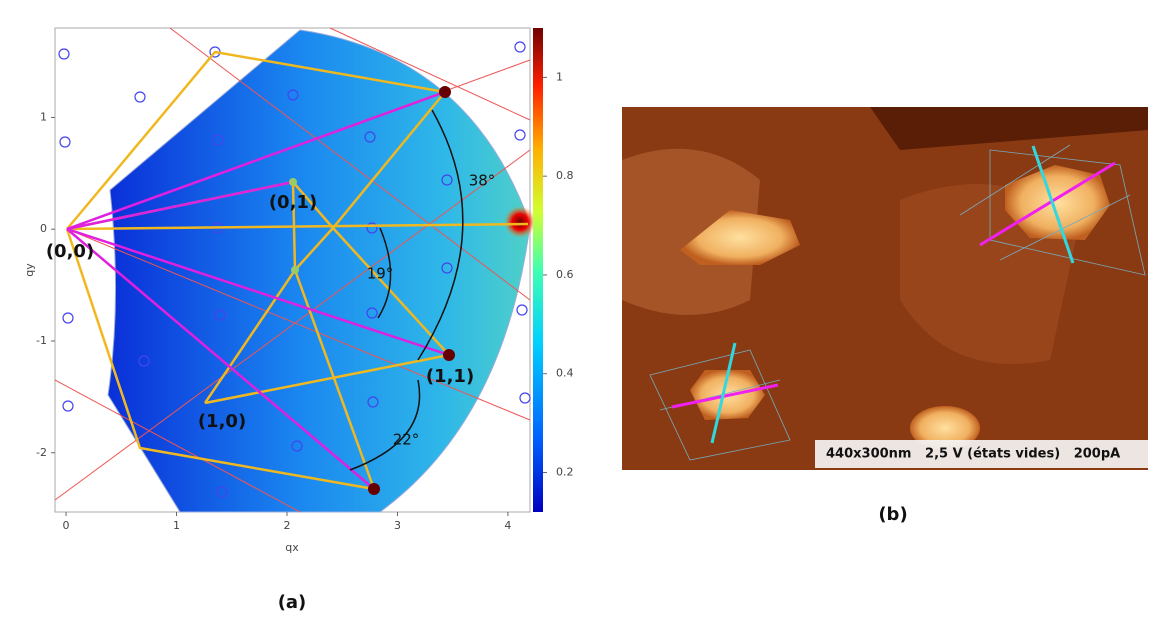 This screenshot has height=619, width=1150. What do you see at coordinates (565, 471) in the screenshot?
I see `colorbar-tick-label: 0.2` at bounding box center [565, 471].